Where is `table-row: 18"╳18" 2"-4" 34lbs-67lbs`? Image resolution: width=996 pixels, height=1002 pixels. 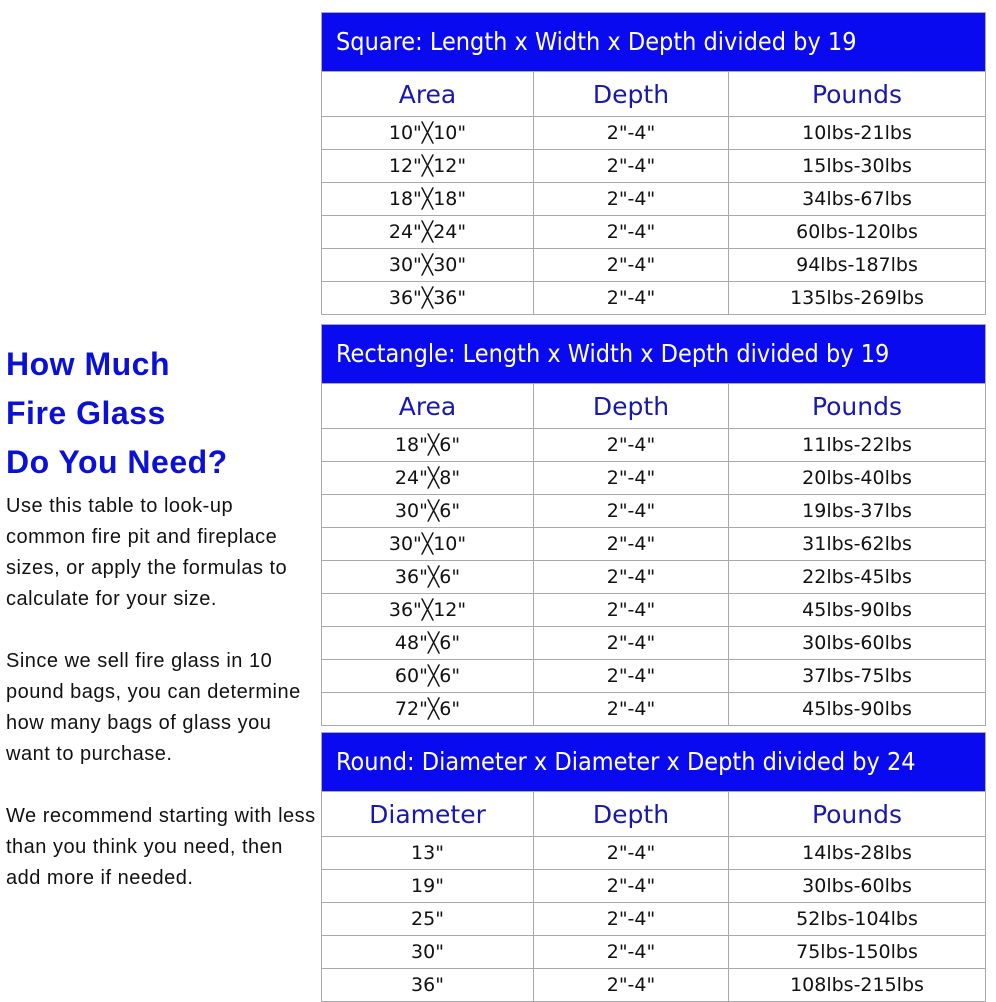
table-row: 18"╳18" 2"-4" 34lbs-67lbs is located at coordinates (653, 198).